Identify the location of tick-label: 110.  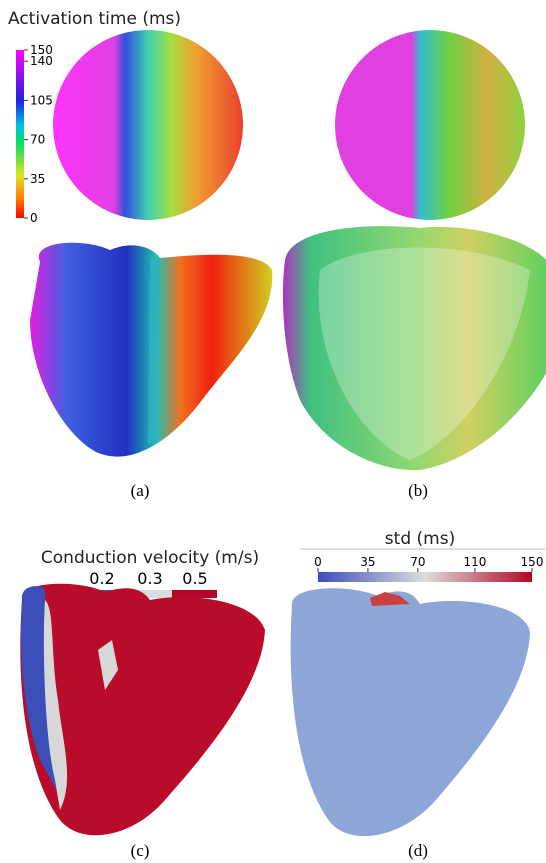
(474, 562).